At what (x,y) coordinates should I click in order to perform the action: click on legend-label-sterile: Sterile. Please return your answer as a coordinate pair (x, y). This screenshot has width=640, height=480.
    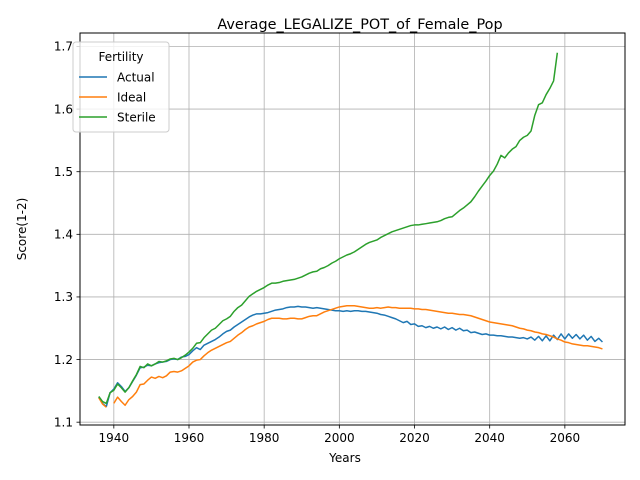
    Looking at the image, I should click on (136, 117).